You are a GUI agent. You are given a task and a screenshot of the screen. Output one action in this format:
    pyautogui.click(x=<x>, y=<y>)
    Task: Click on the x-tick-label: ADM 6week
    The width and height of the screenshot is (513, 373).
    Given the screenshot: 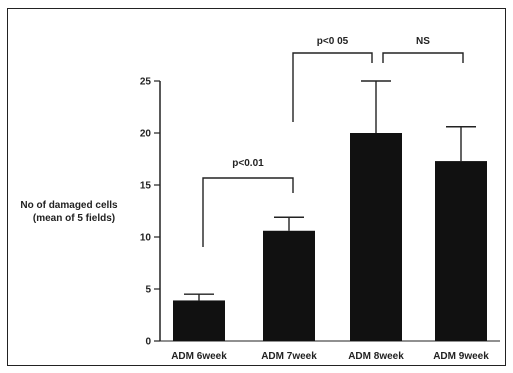 What is the action you would take?
    pyautogui.click(x=199, y=356)
    